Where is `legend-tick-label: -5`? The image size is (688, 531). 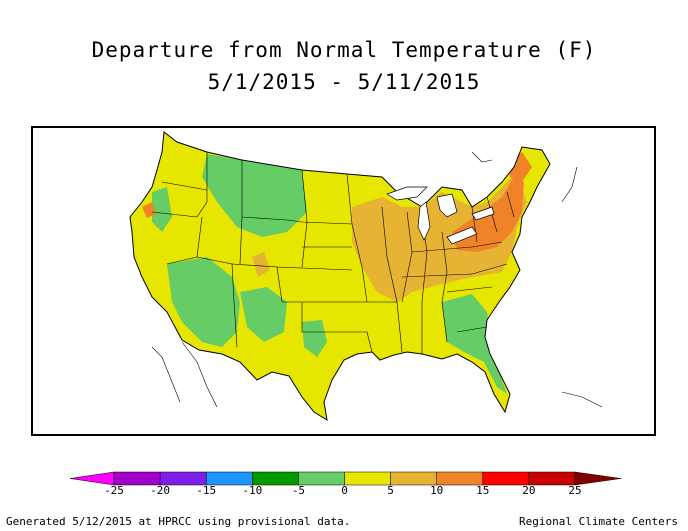 legend-tick-label: -5 is located at coordinates (298, 490).